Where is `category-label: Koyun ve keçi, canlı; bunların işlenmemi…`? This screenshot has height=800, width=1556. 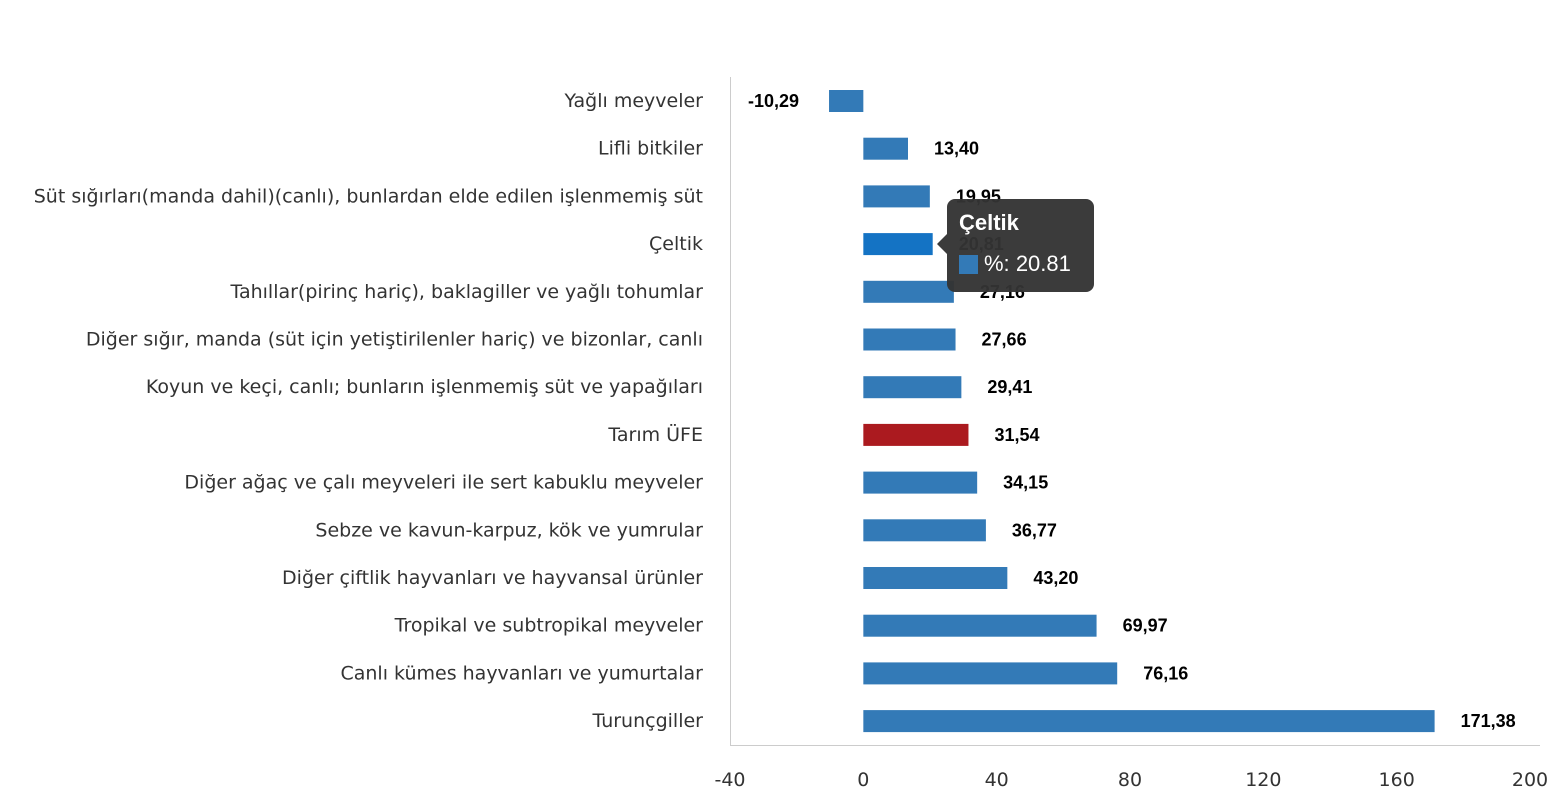
category-label: Koyun ve keçi, canlı; bunların işlenmemi… is located at coordinates (424, 387).